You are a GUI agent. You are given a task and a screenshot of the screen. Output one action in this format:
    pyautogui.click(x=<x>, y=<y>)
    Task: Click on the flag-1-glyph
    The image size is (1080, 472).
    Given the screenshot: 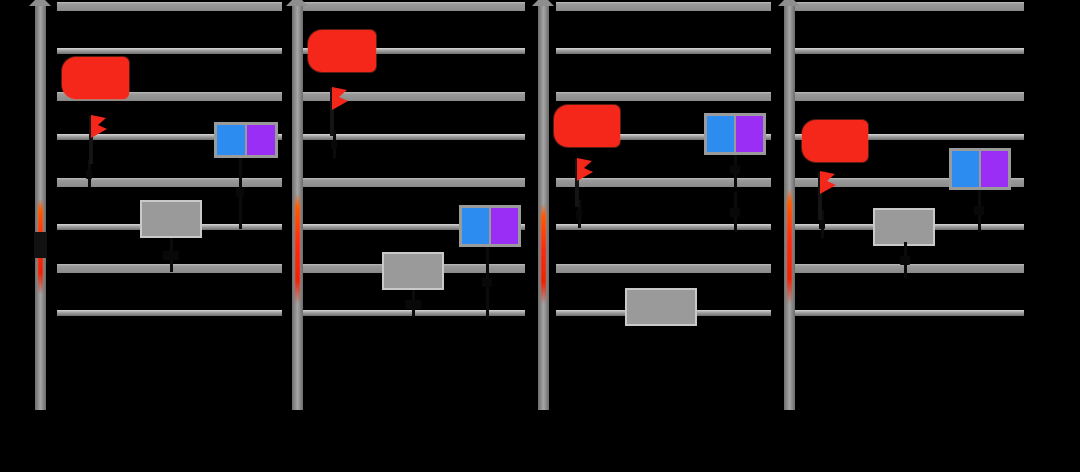 What is the action you would take?
    pyautogui.click(x=98, y=139)
    